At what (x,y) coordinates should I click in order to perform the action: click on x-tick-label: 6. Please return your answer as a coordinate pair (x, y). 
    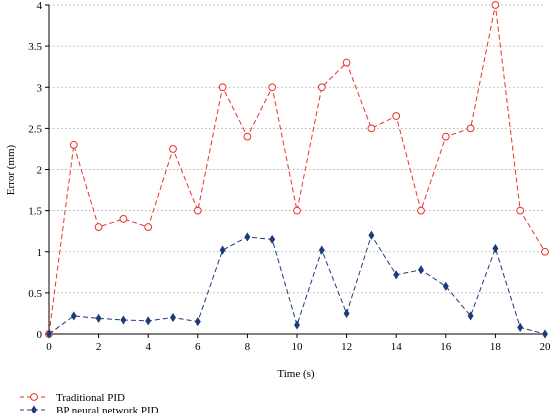
    Looking at the image, I should click on (198, 347).